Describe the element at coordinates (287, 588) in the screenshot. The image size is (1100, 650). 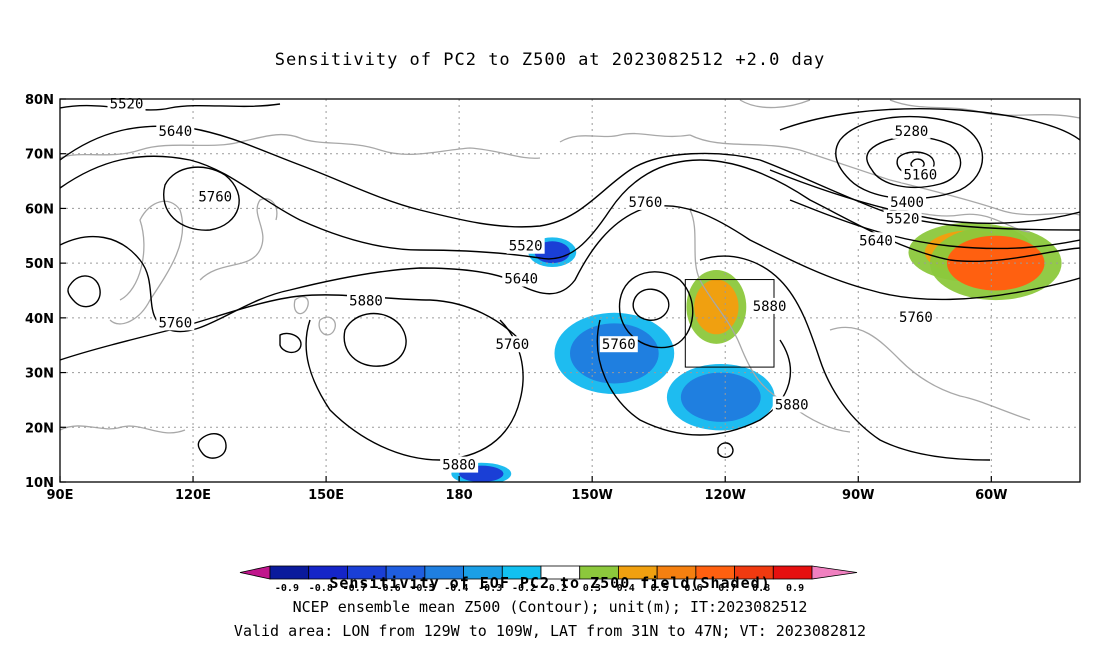
I see `colorbar-tick-label: -0.9` at that location.